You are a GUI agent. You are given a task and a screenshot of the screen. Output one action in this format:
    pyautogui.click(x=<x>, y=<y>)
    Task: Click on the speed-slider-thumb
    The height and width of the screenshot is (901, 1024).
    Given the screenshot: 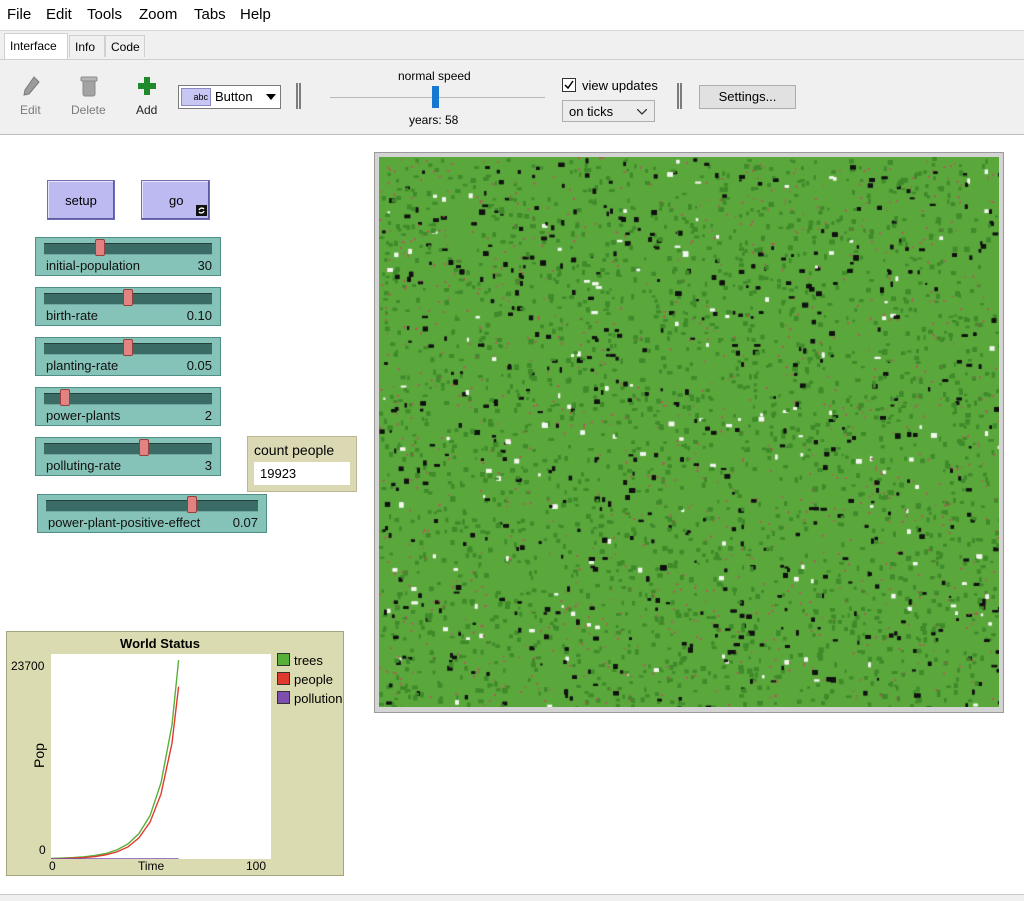 What is the action you would take?
    pyautogui.click(x=435, y=97)
    